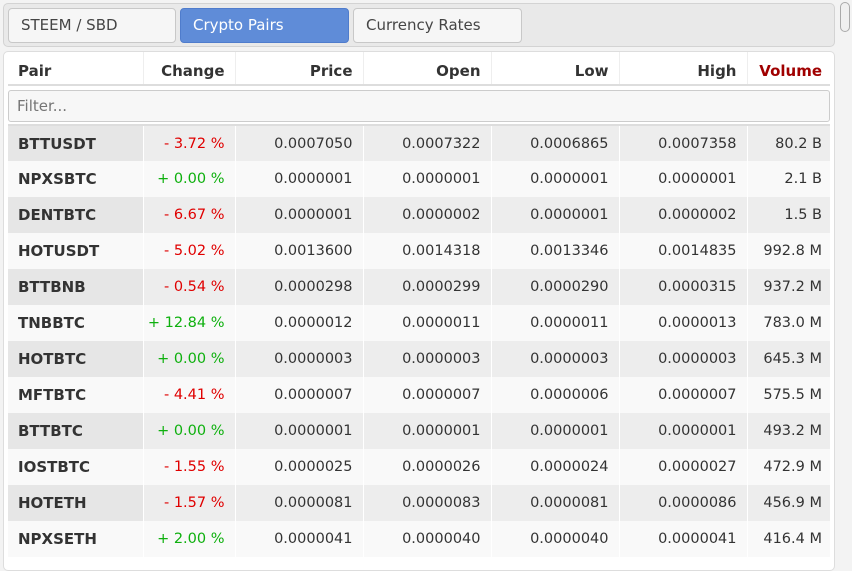  Describe the element at coordinates (299, 395) in the screenshot. I see `cell-price: 0.0000007` at that location.